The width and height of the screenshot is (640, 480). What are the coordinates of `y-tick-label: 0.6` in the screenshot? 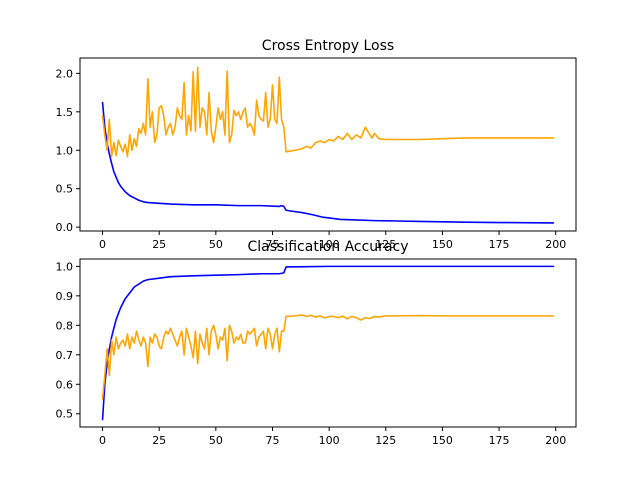 It's located at (65, 384).